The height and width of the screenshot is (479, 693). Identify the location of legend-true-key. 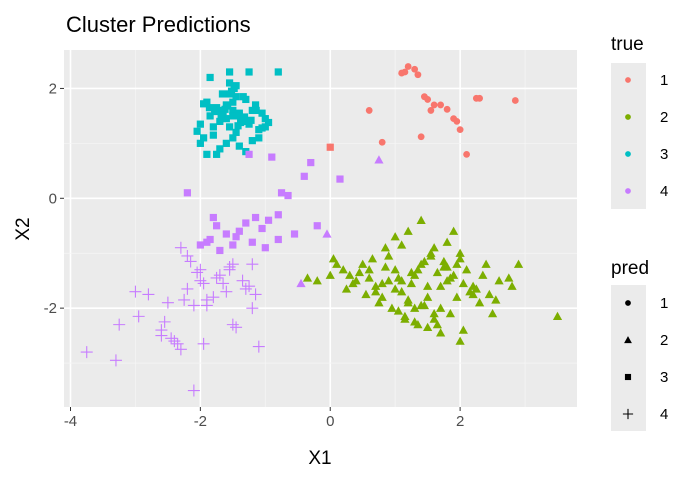
(628, 191).